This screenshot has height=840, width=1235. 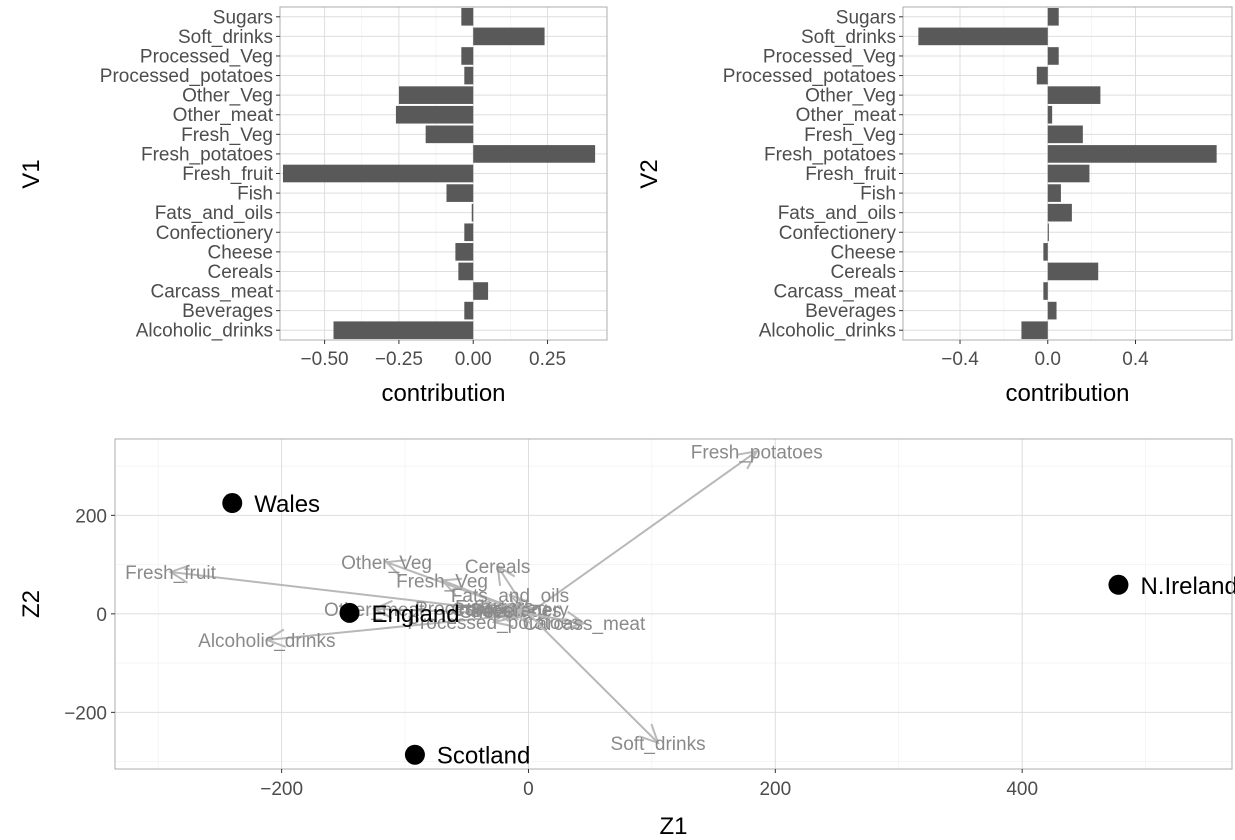 I want to click on bar-cereals, so click(x=1073, y=271).